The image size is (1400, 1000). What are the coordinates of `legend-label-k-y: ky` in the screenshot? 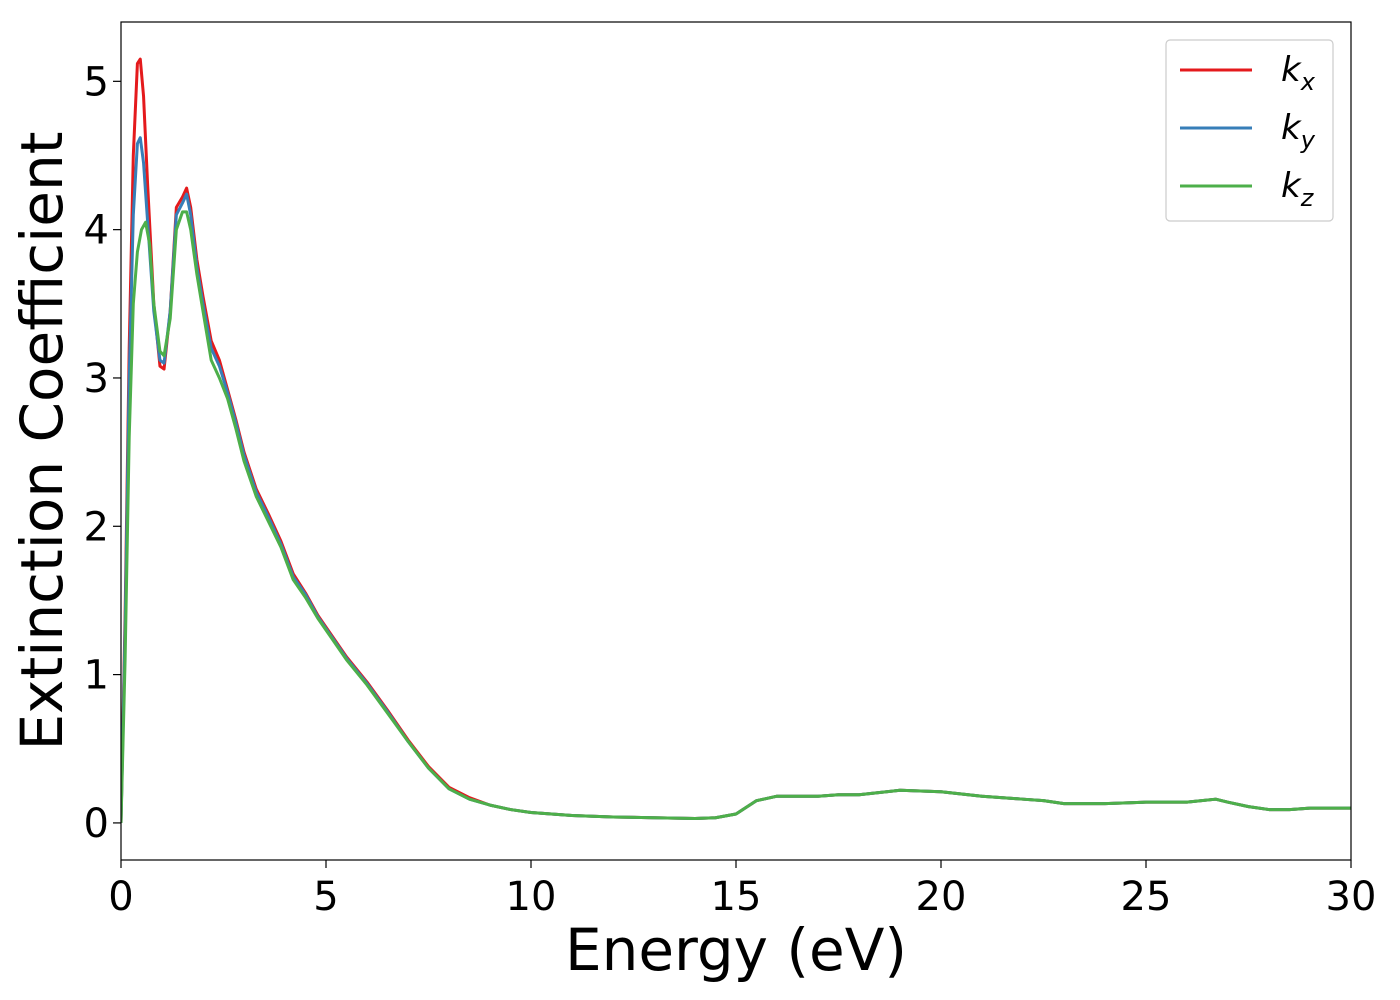 It's located at (1298, 131).